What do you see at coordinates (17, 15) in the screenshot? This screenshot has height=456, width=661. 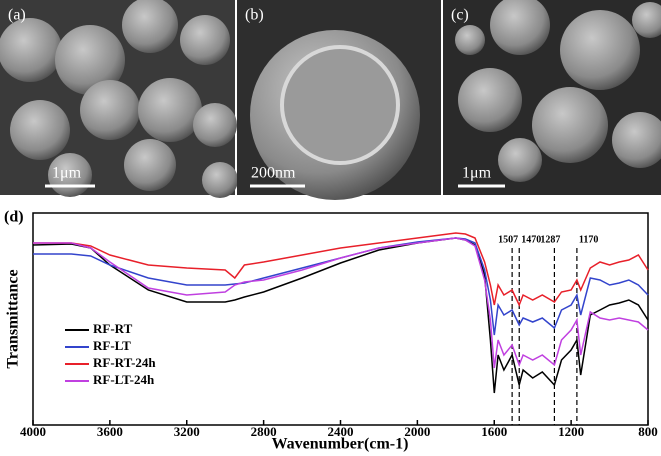 I see `panel-label: (a)` at bounding box center [17, 15].